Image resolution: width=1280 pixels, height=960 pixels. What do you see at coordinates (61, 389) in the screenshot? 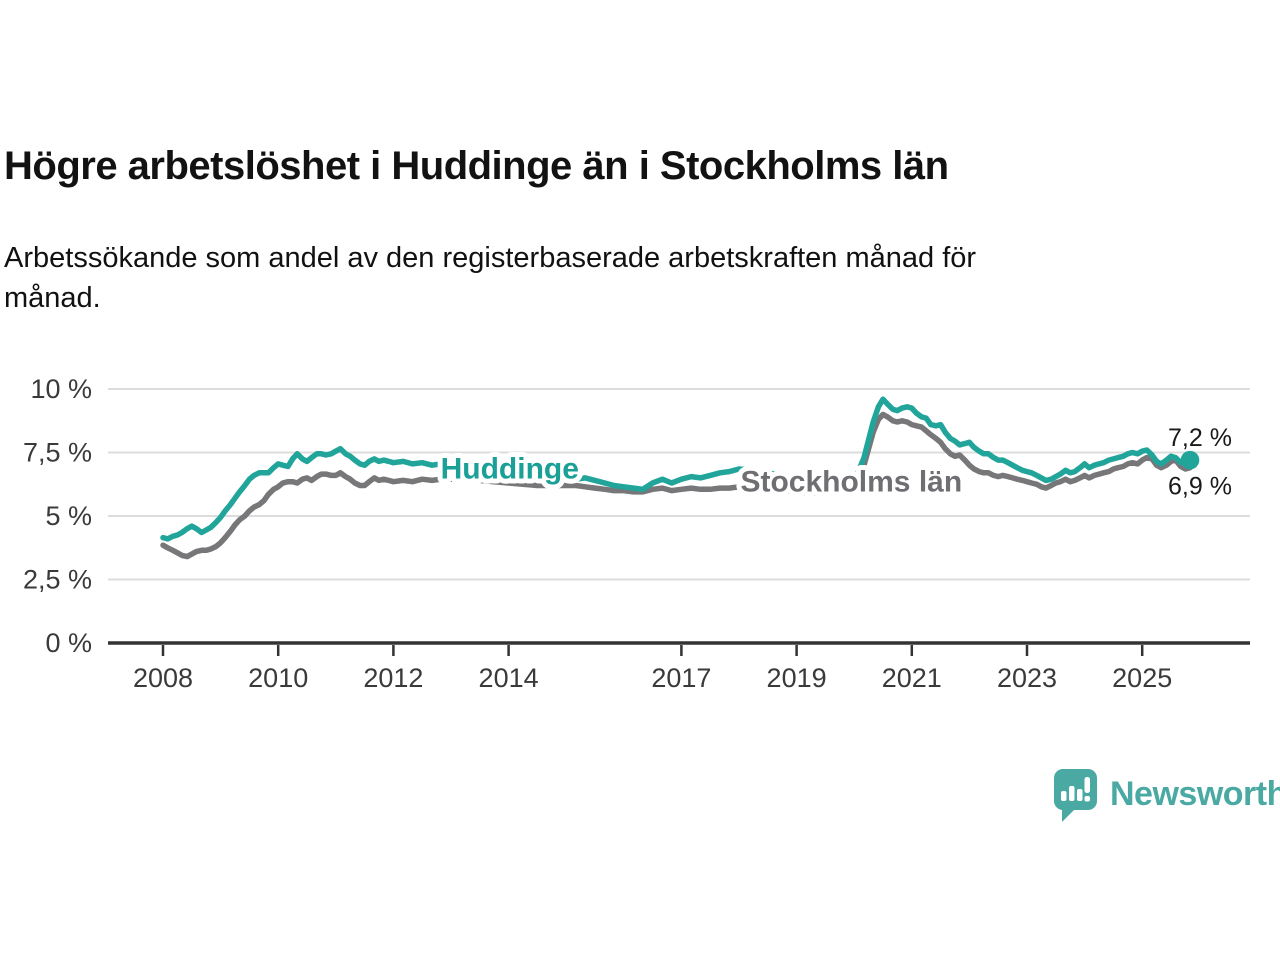
I see `y-tick-label: 10 %` at bounding box center [61, 389].